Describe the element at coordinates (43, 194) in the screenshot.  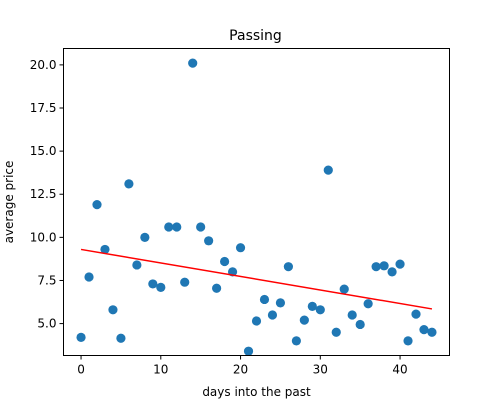
I see `y-tick-label: 12.5` at that location.